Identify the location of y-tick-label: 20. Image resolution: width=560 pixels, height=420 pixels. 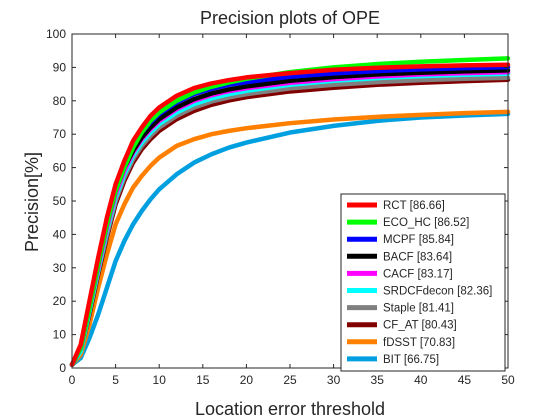
(60, 301).